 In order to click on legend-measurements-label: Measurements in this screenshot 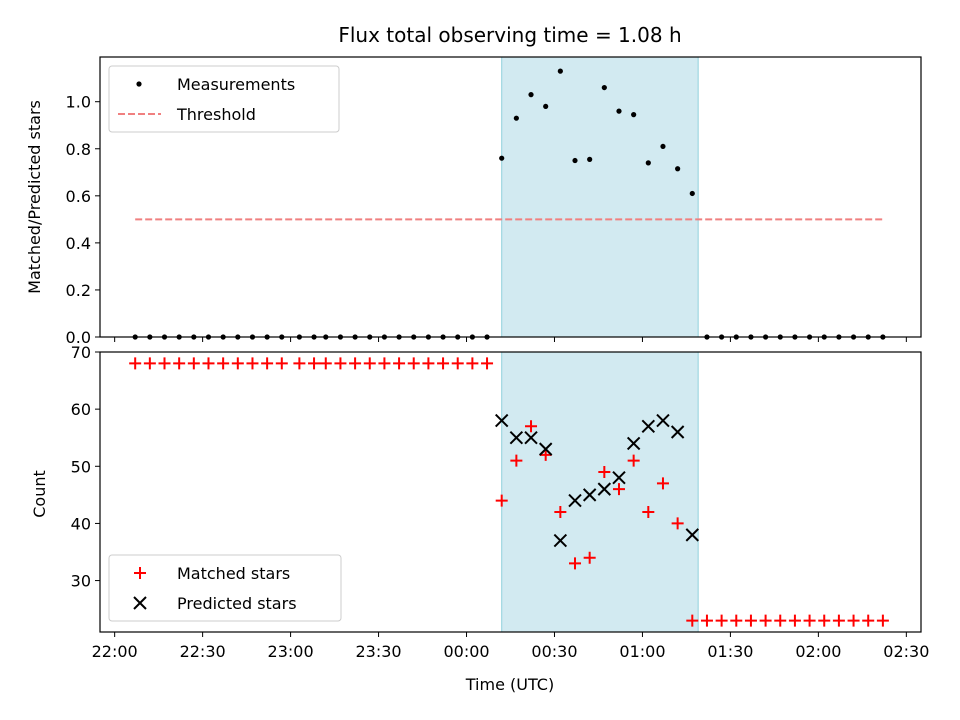, I will do `click(236, 84)`.